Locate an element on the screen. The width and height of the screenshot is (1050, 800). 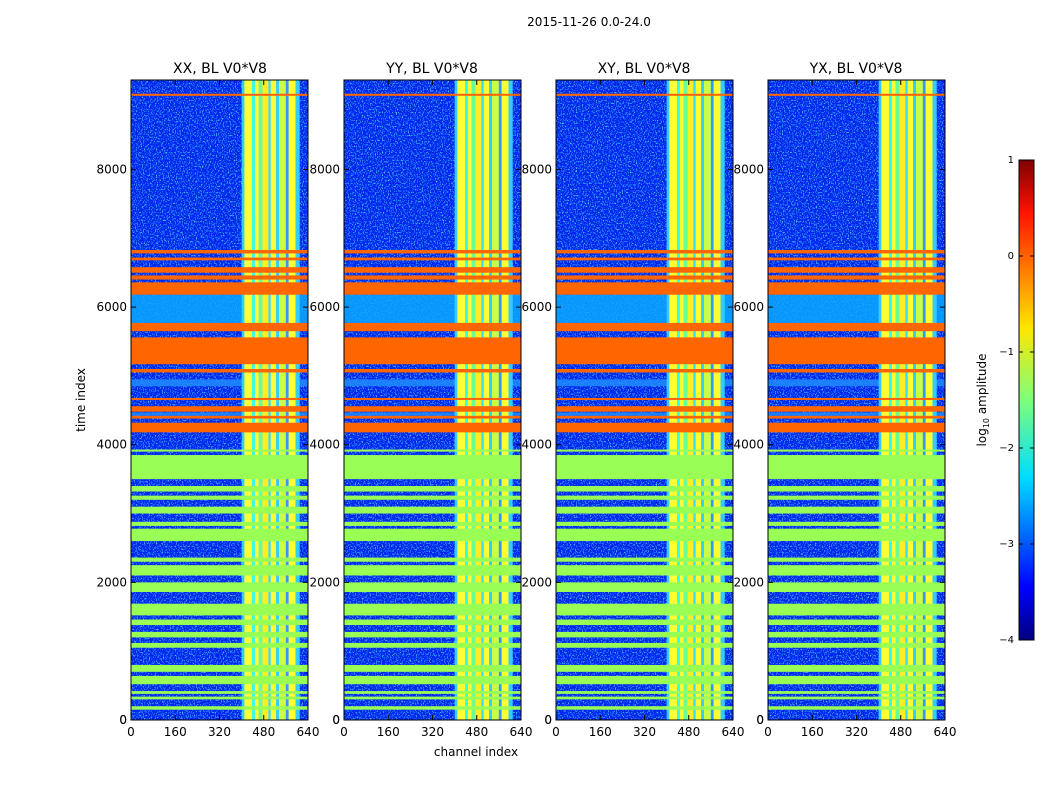
xy-ytick-label: 6000 is located at coordinates (536, 307).